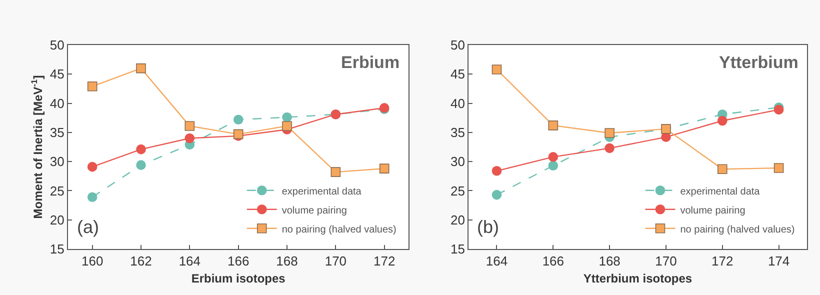  I want to click on x-tick-label: 160, so click(92, 261).